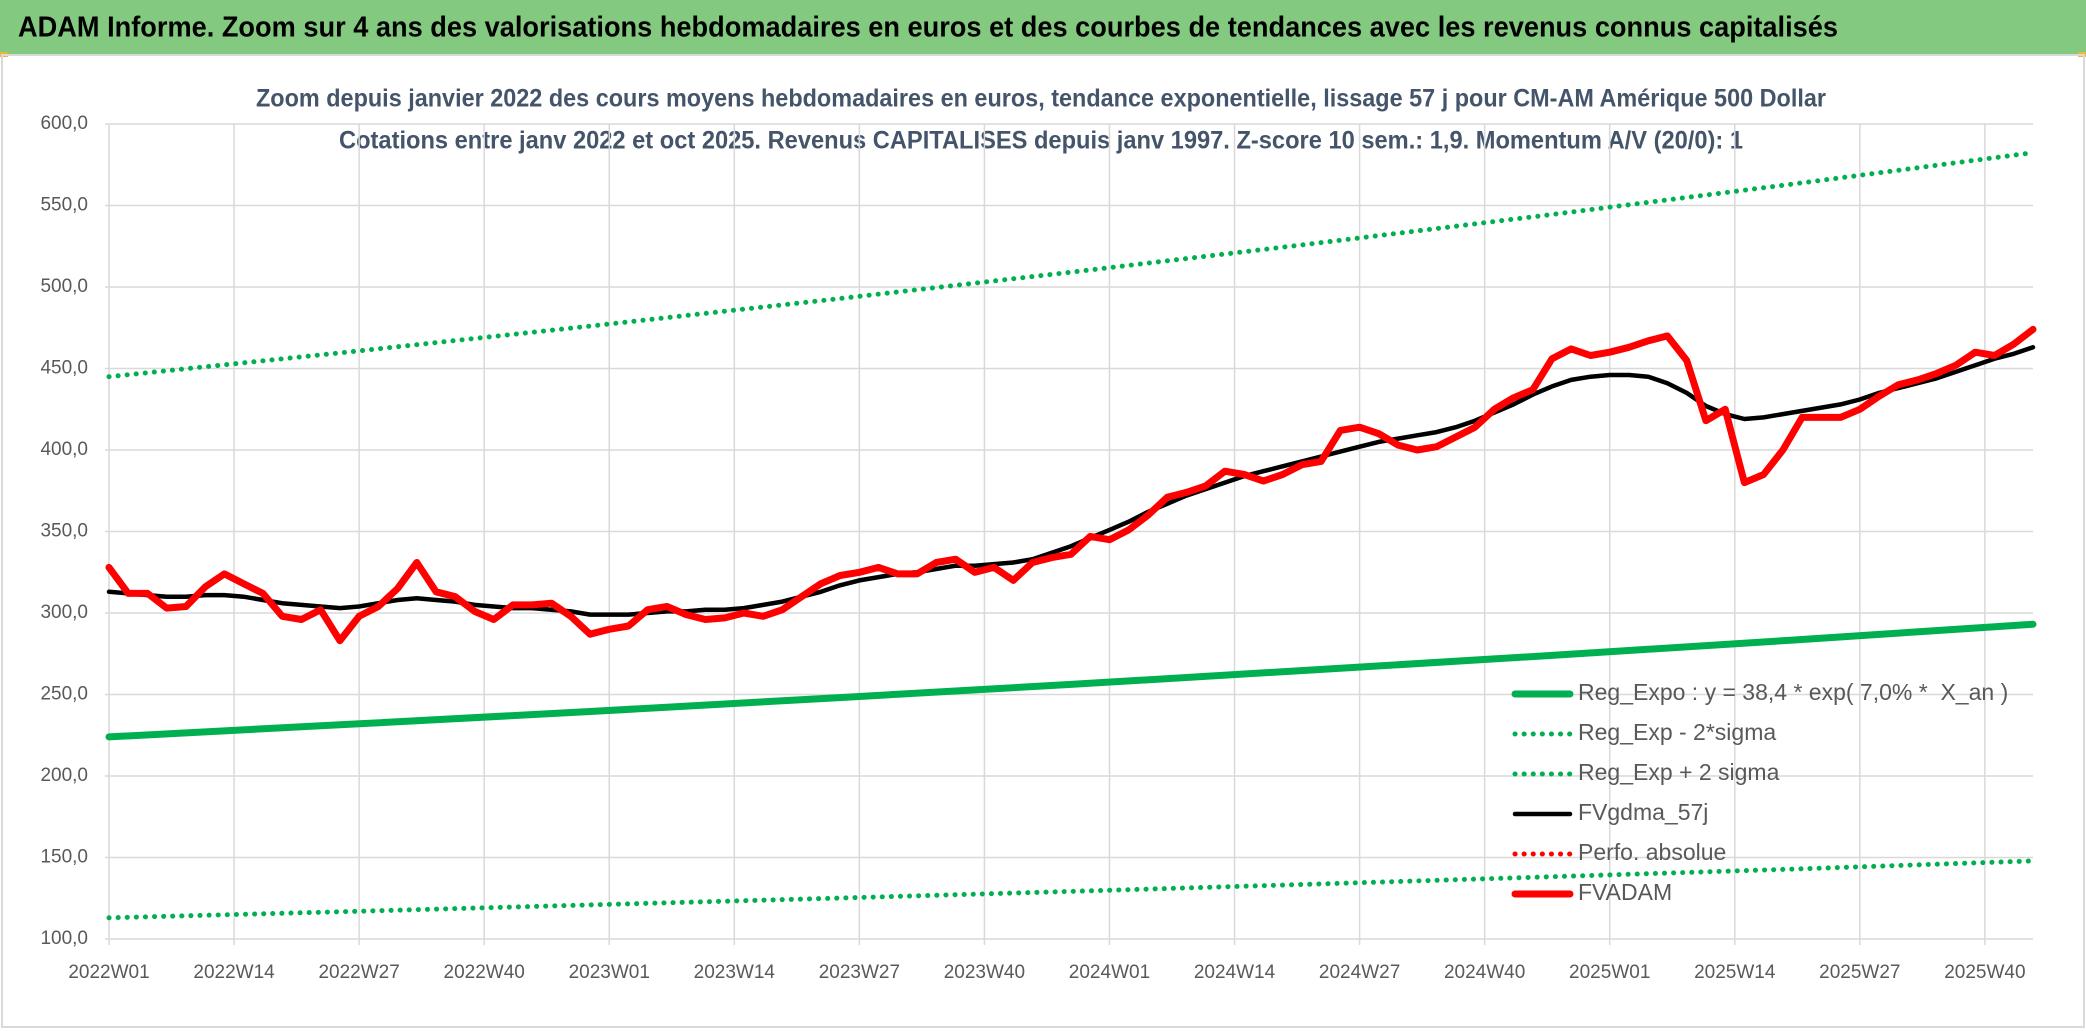 This screenshot has width=2086, height=1031. Describe the element at coordinates (609, 972) in the screenshot. I see `x-tick-label: 2023W01` at that location.